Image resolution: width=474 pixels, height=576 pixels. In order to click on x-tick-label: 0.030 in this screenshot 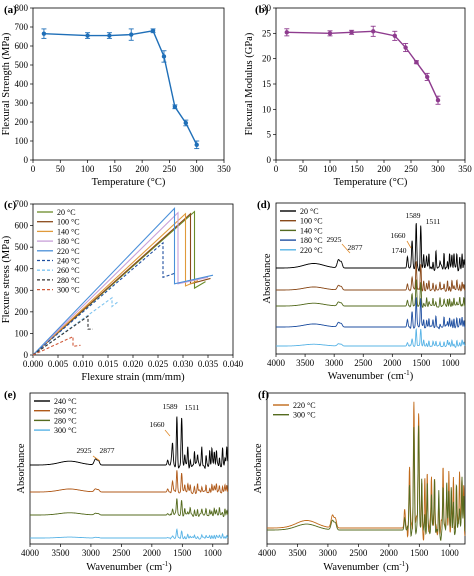, I will do `click(183, 364)`.